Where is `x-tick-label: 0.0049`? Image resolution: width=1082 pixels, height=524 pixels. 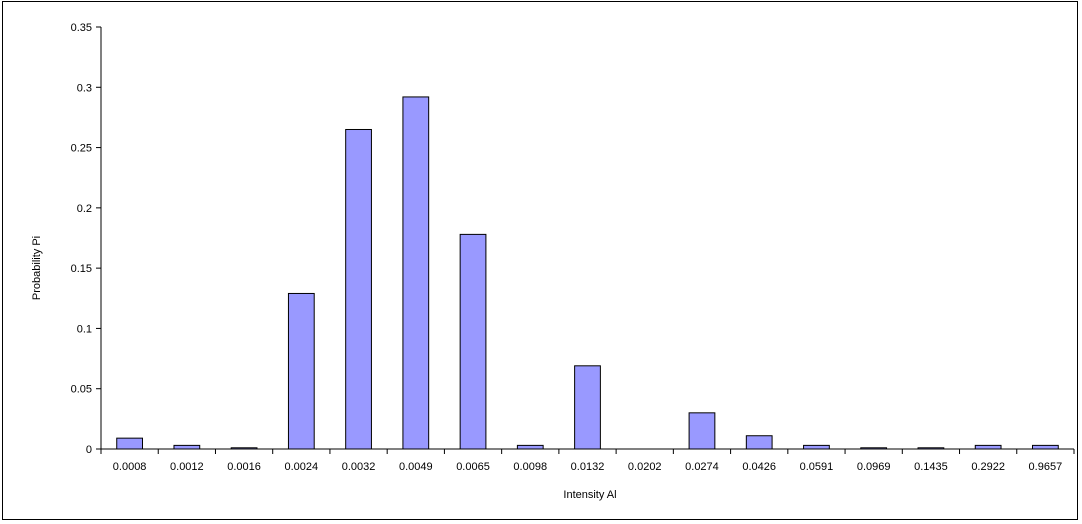
x-tick-label: 0.0049 is located at coordinates (416, 467).